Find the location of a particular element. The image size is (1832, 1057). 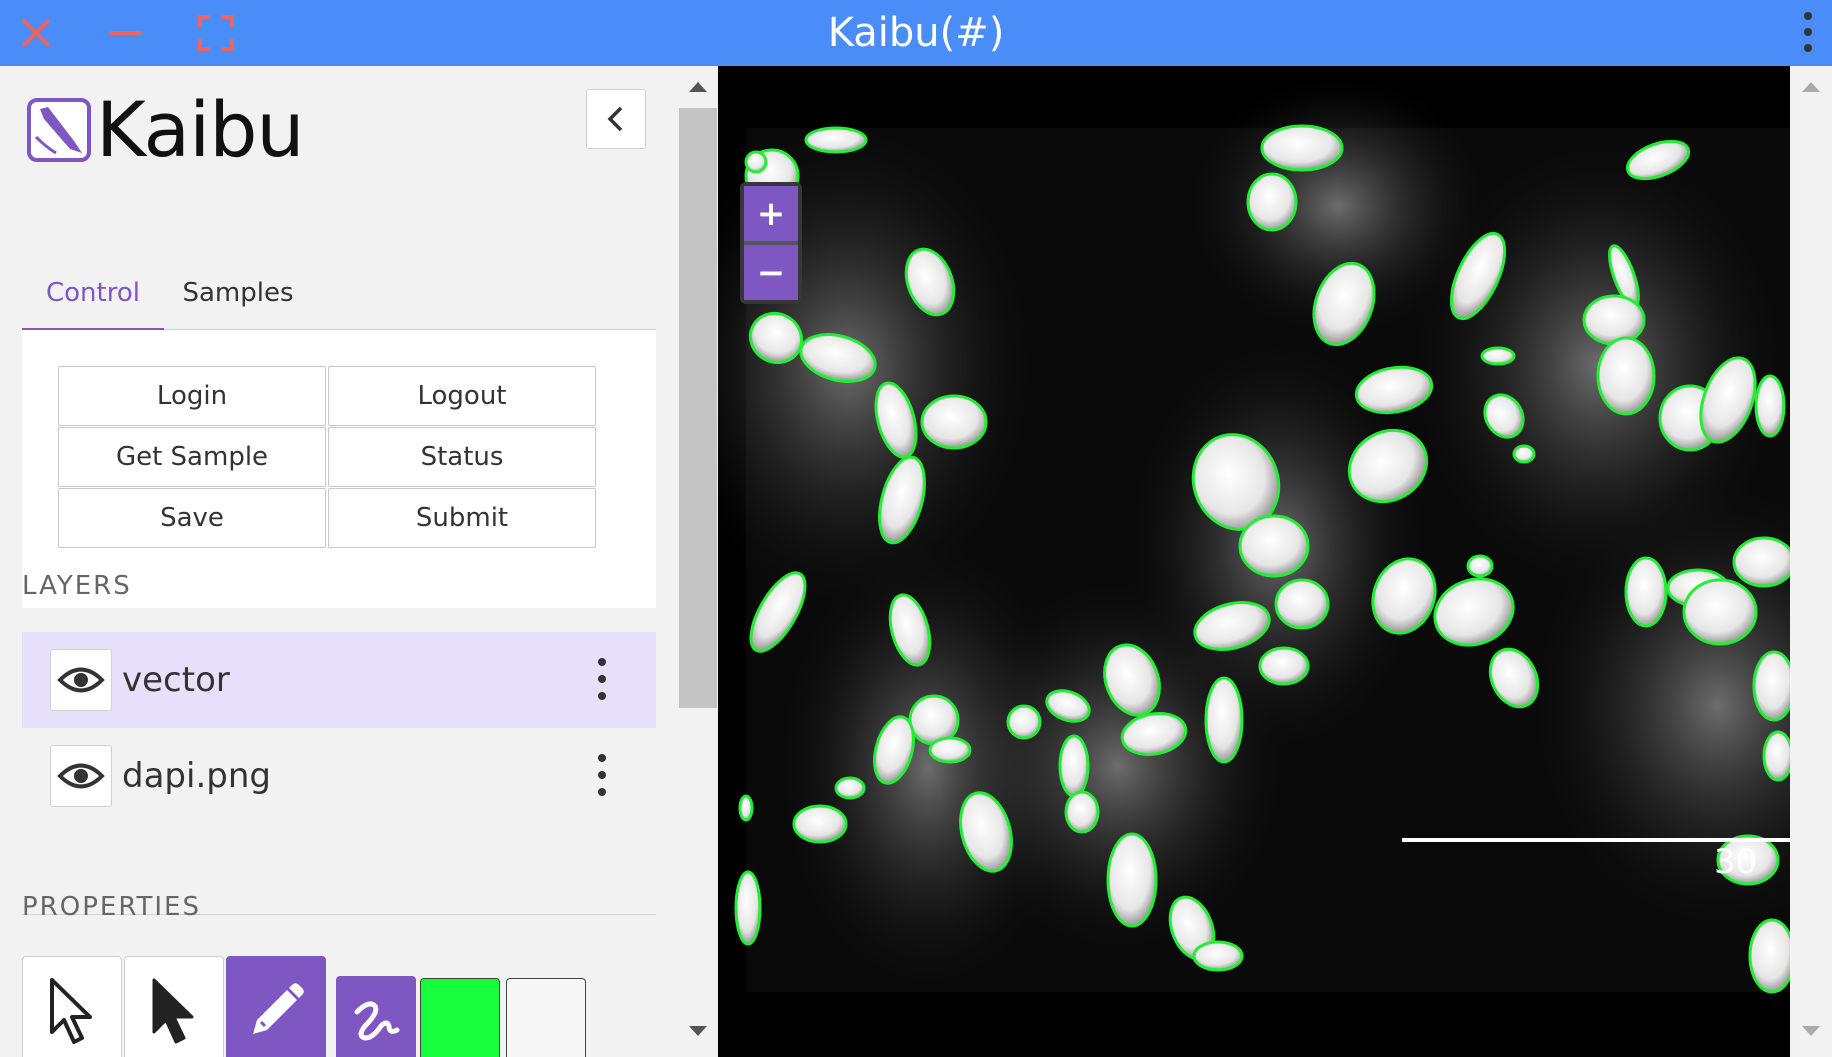

submit-button: Submit is located at coordinates (462, 518).